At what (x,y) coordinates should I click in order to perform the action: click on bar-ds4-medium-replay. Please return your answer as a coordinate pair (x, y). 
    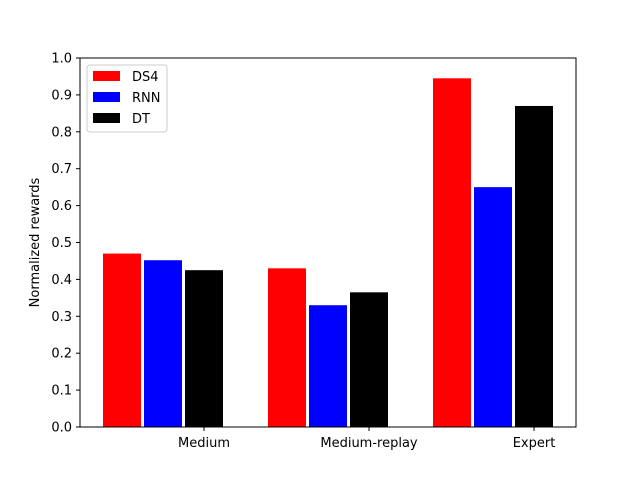
    Looking at the image, I should click on (287, 347).